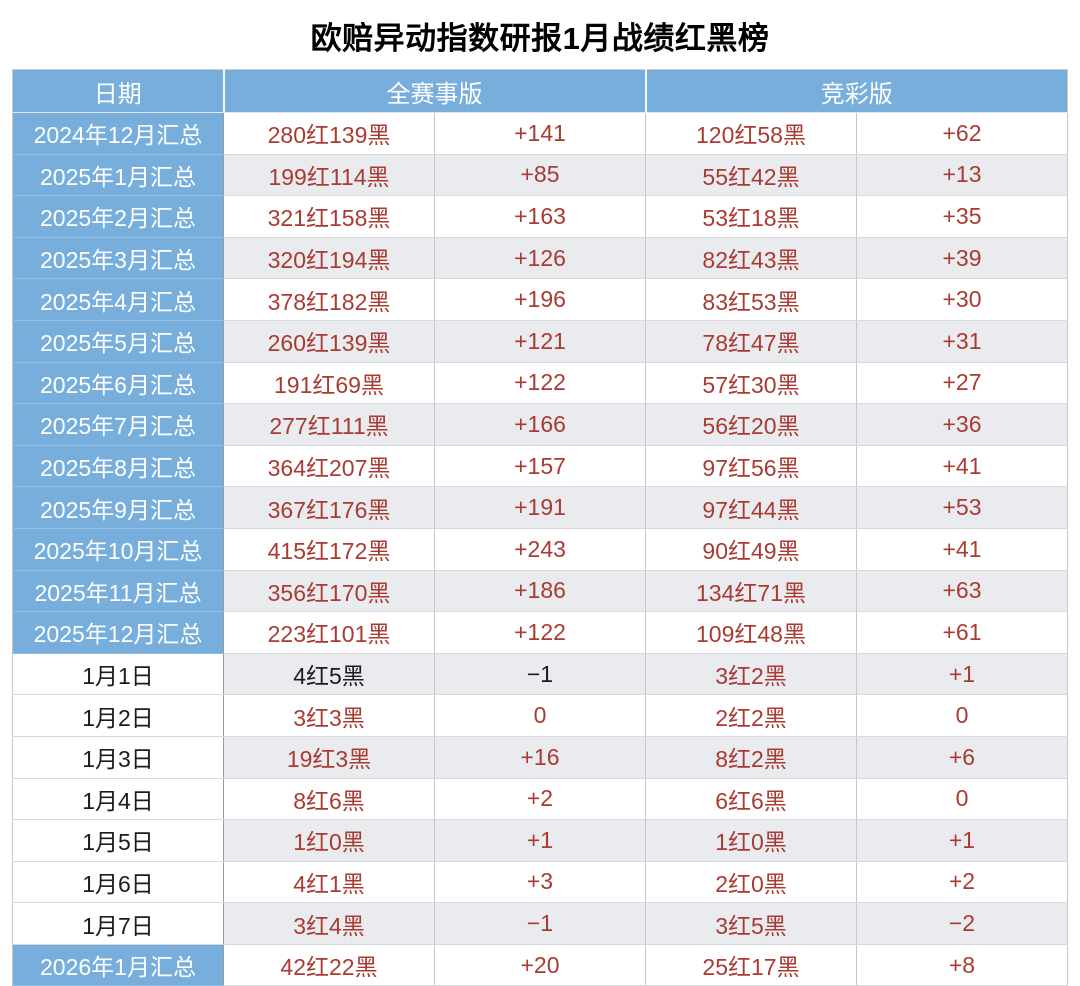  I want to click on all-matches-net-cell: +3, so click(540, 882).